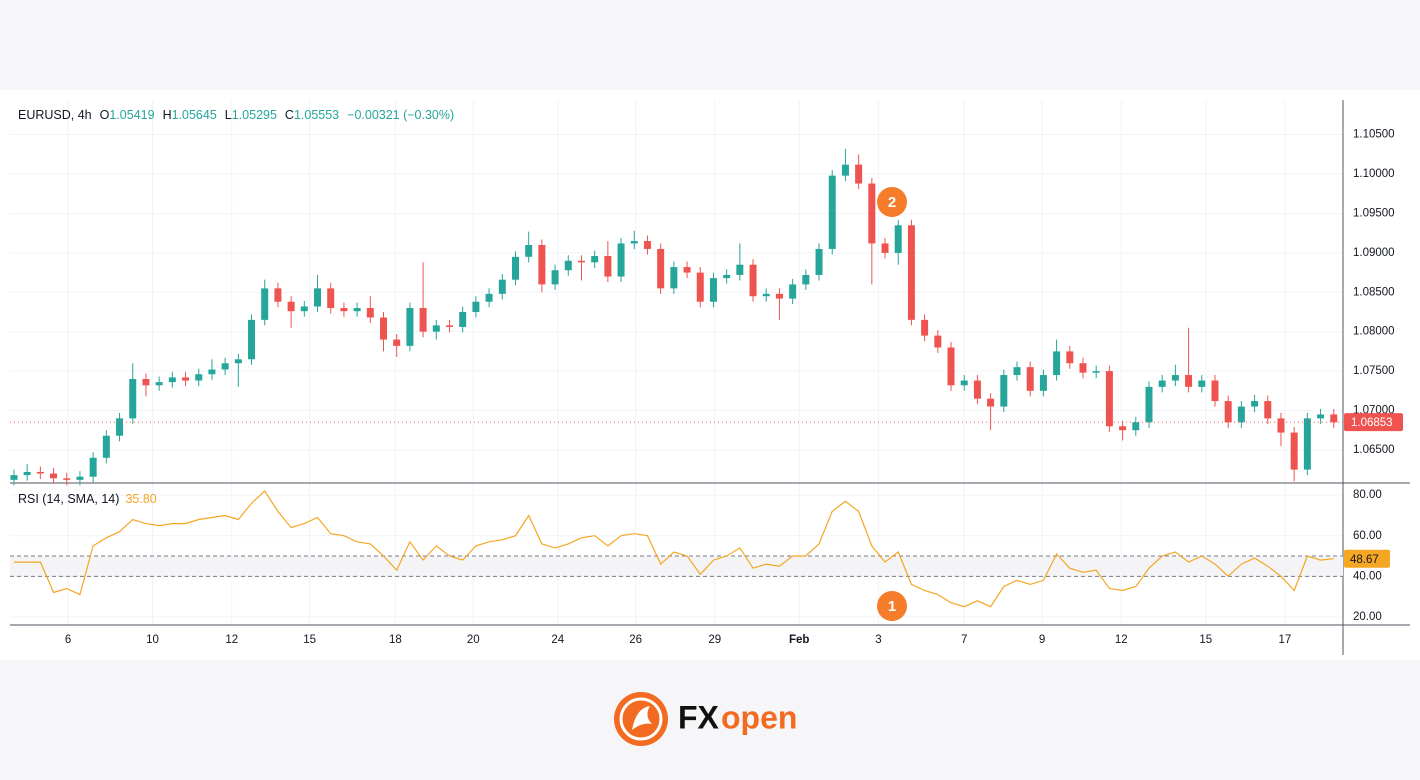  What do you see at coordinates (1374, 371) in the screenshot?
I see `y-tick-label: 1.07500` at bounding box center [1374, 371].